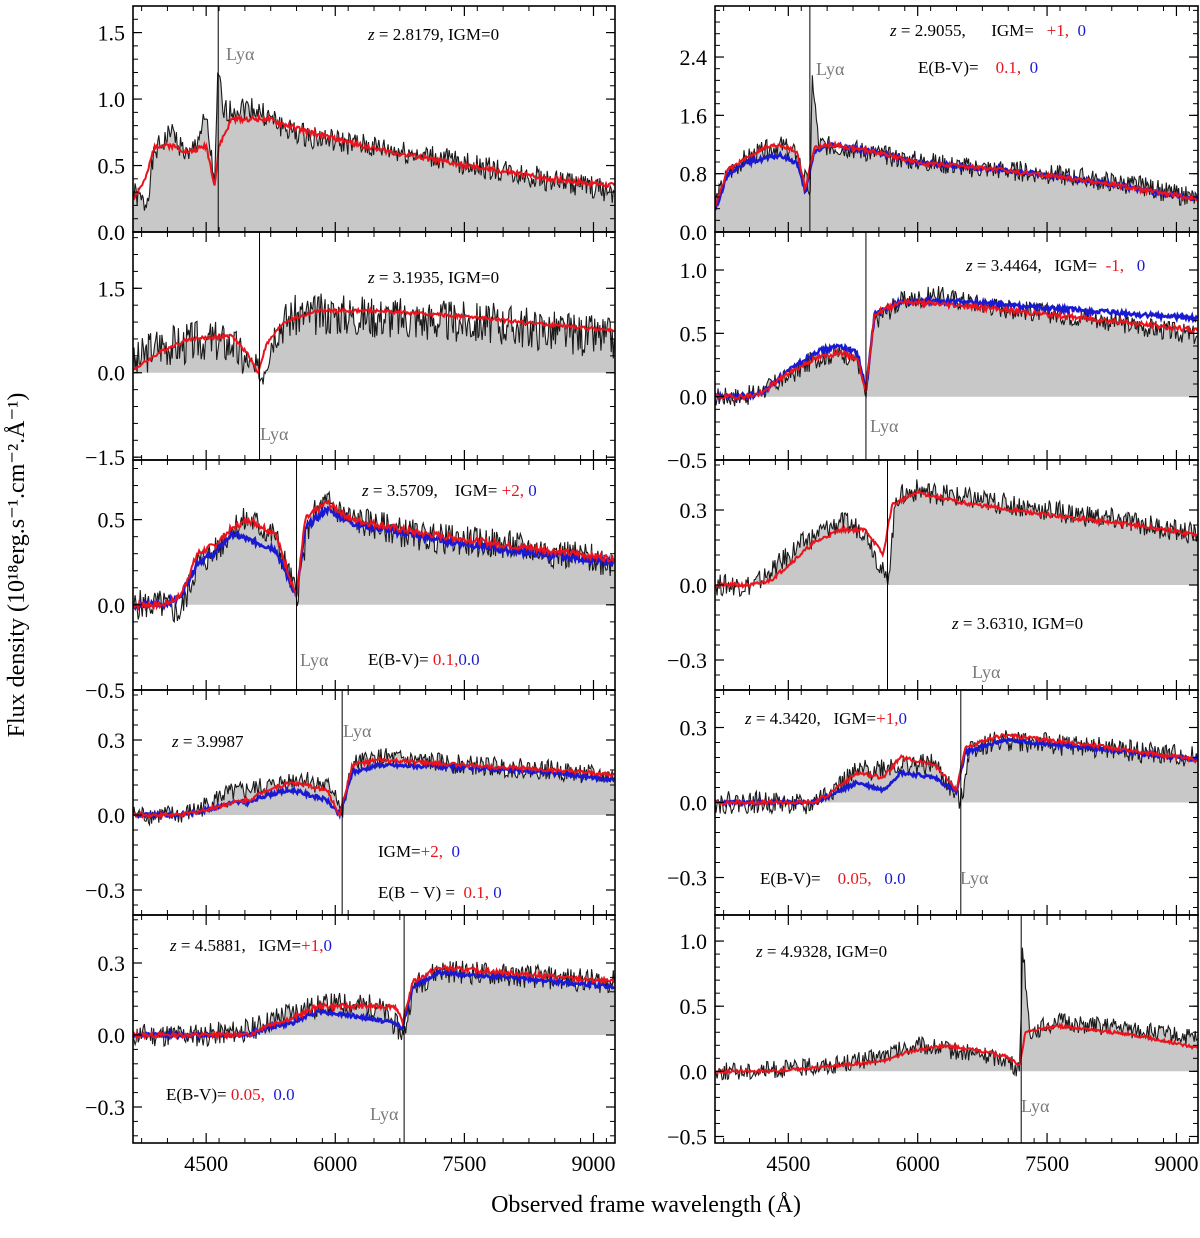 The width and height of the screenshot is (1200, 1238). Describe the element at coordinates (105, 457) in the screenshot. I see `ytick-label: −1.5` at that location.